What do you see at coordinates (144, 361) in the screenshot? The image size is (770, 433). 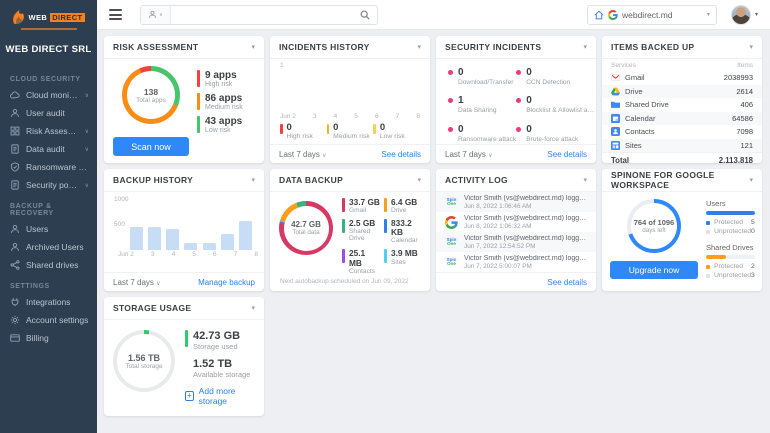 I see `storage-ring-chart: 1.56 TB Total storage` at bounding box center [144, 361].